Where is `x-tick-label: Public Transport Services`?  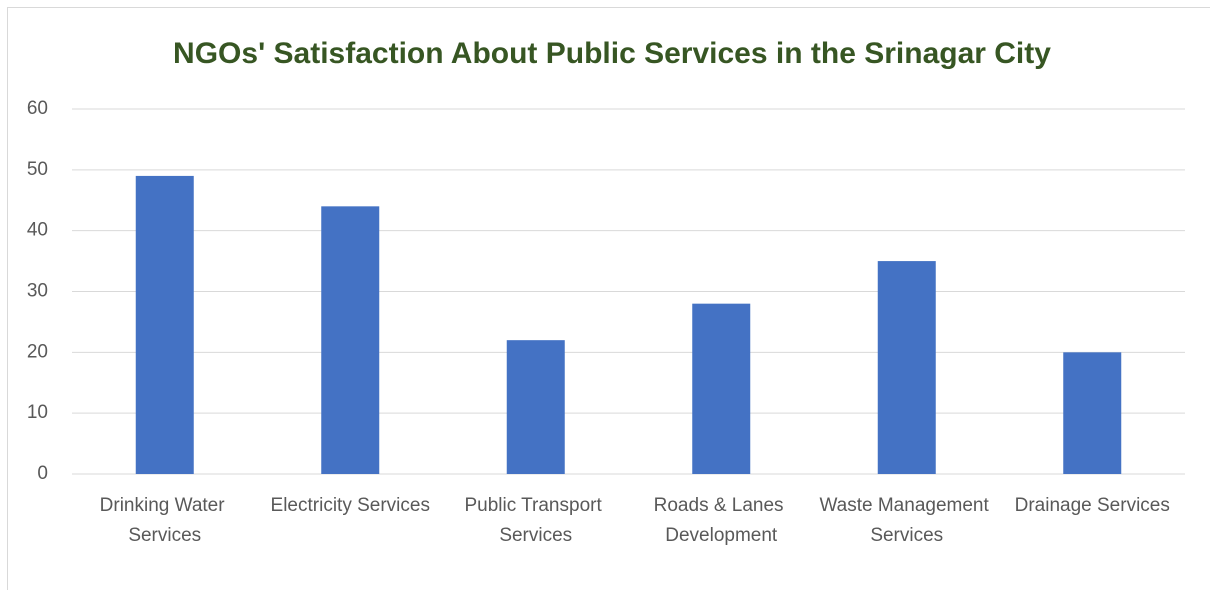
x-tick-label: Public Transport Services is located at coordinates (535, 520).